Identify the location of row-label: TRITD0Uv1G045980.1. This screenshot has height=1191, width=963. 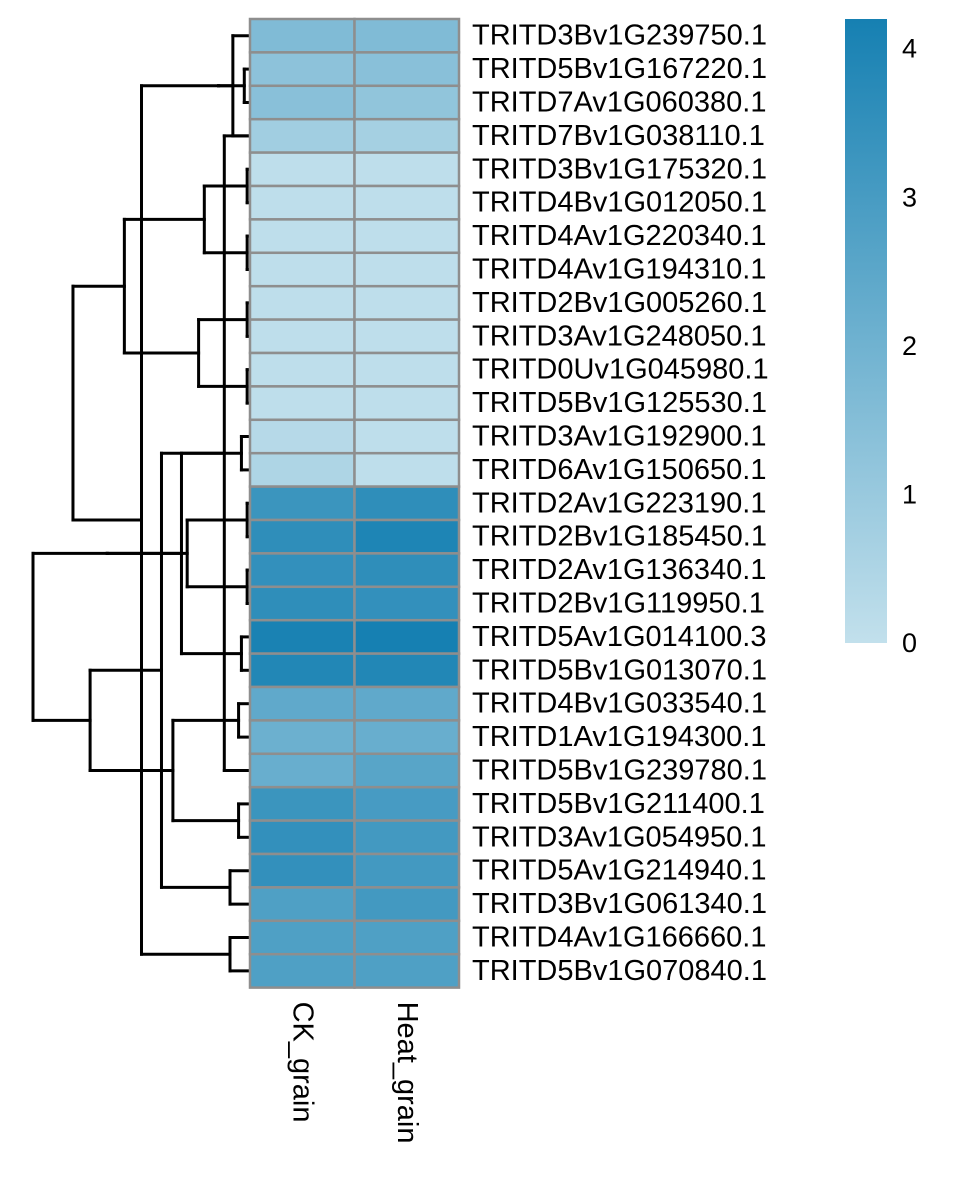
(620, 370).